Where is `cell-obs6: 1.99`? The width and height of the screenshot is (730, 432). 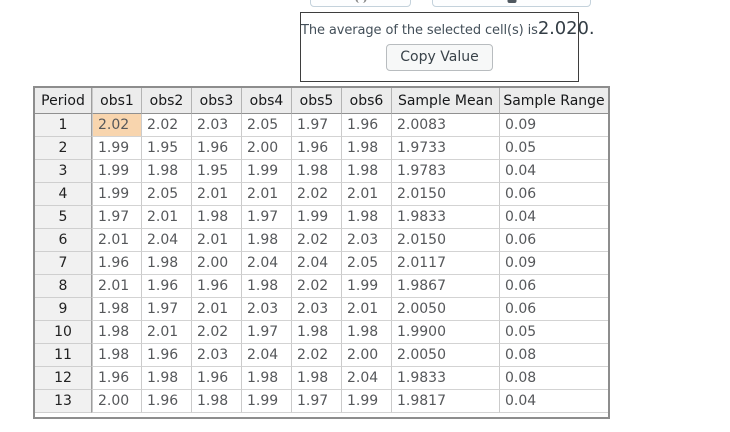 cell-obs6: 1.99 is located at coordinates (367, 401).